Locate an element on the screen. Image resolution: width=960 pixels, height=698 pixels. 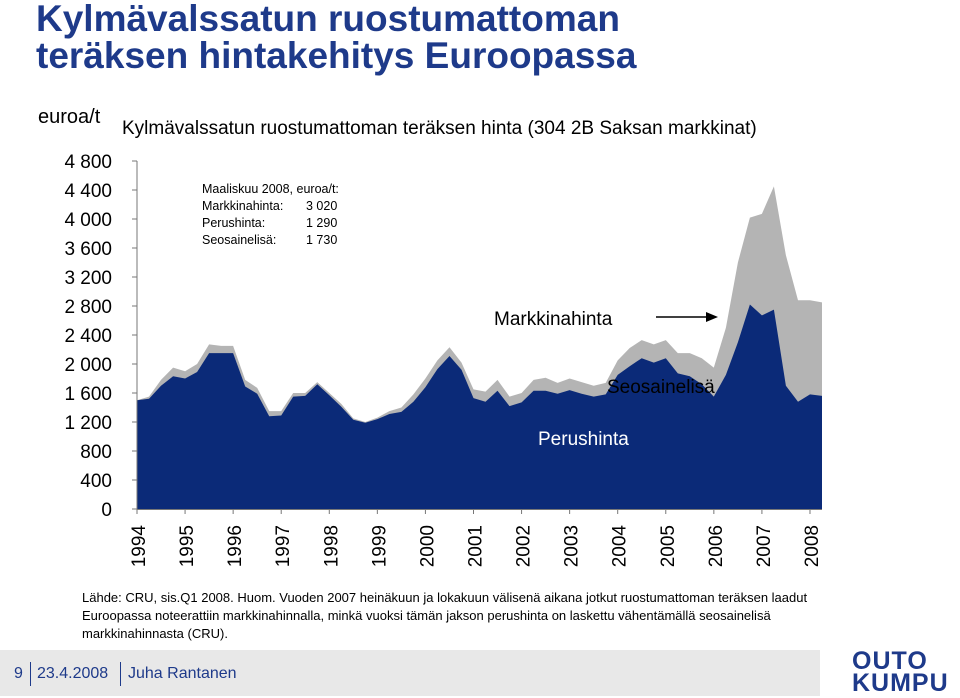
y-tick-label: 400 is located at coordinates (96, 481).